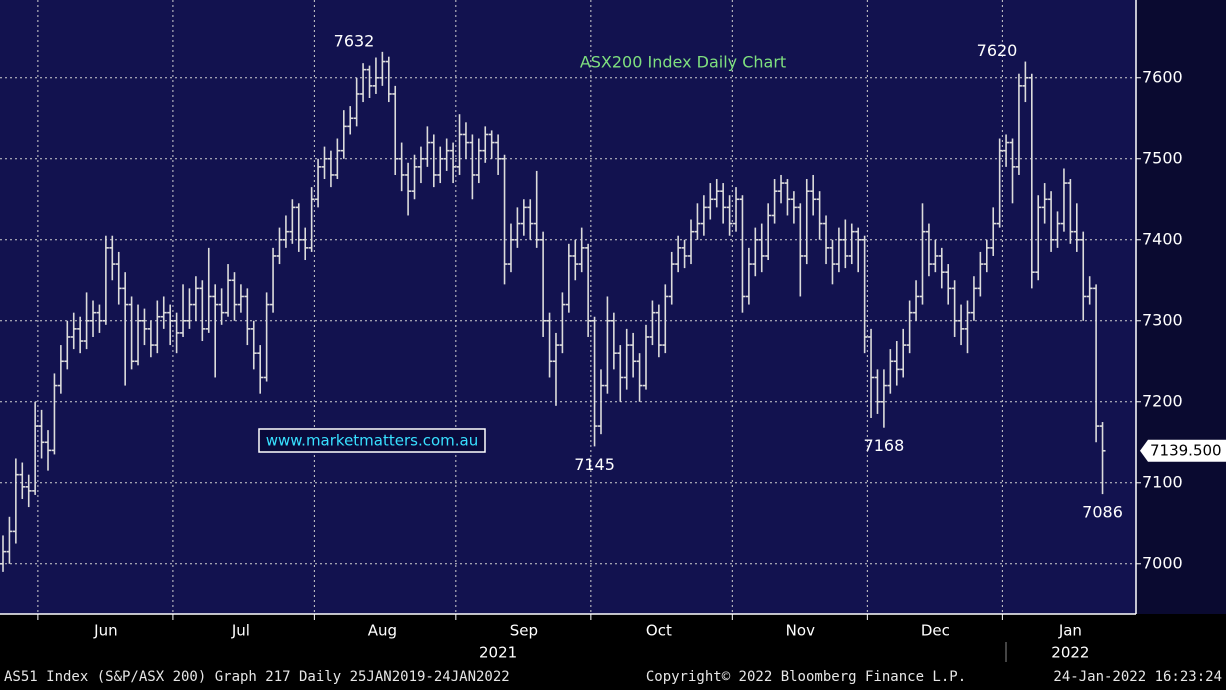 The image size is (1226, 690). I want to click on x-tick-label: Dec, so click(935, 631).